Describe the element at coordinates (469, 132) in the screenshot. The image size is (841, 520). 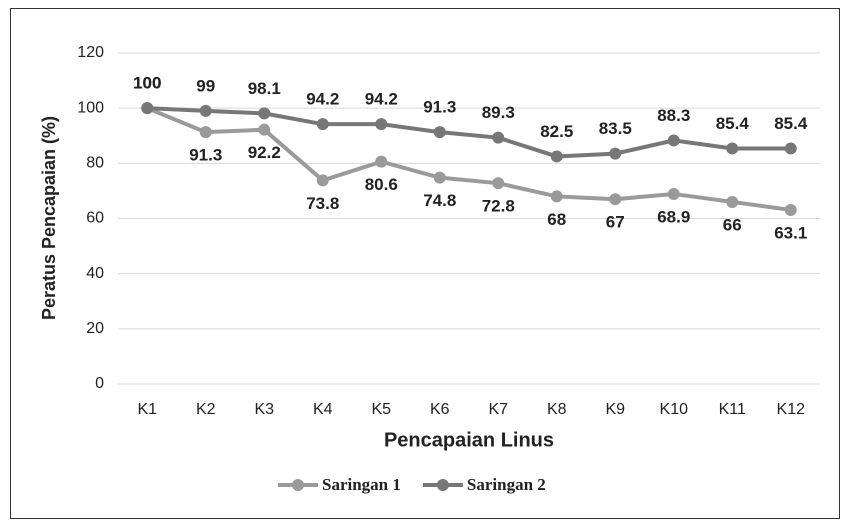
I see `series-line` at that location.